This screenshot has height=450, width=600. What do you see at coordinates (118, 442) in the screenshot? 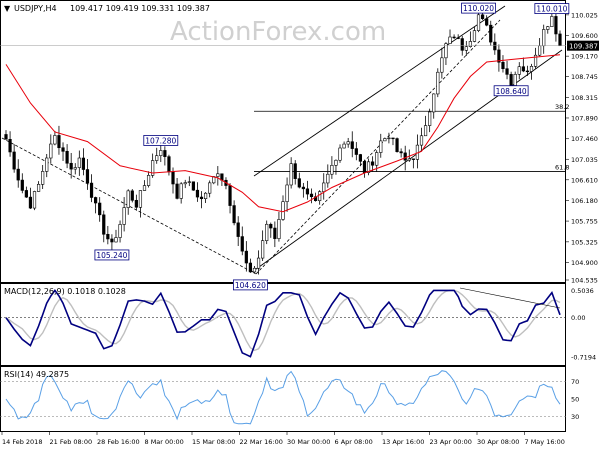
I see `time-tick-label-2: 28 Feb 16:00` at bounding box center [118, 442].